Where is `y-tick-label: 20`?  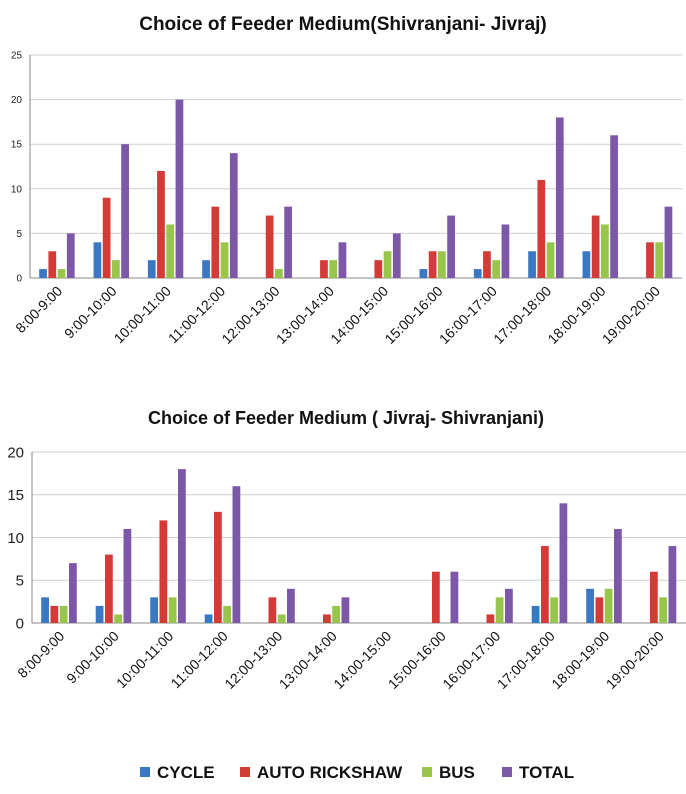 y-tick-label: 20 is located at coordinates (17, 100).